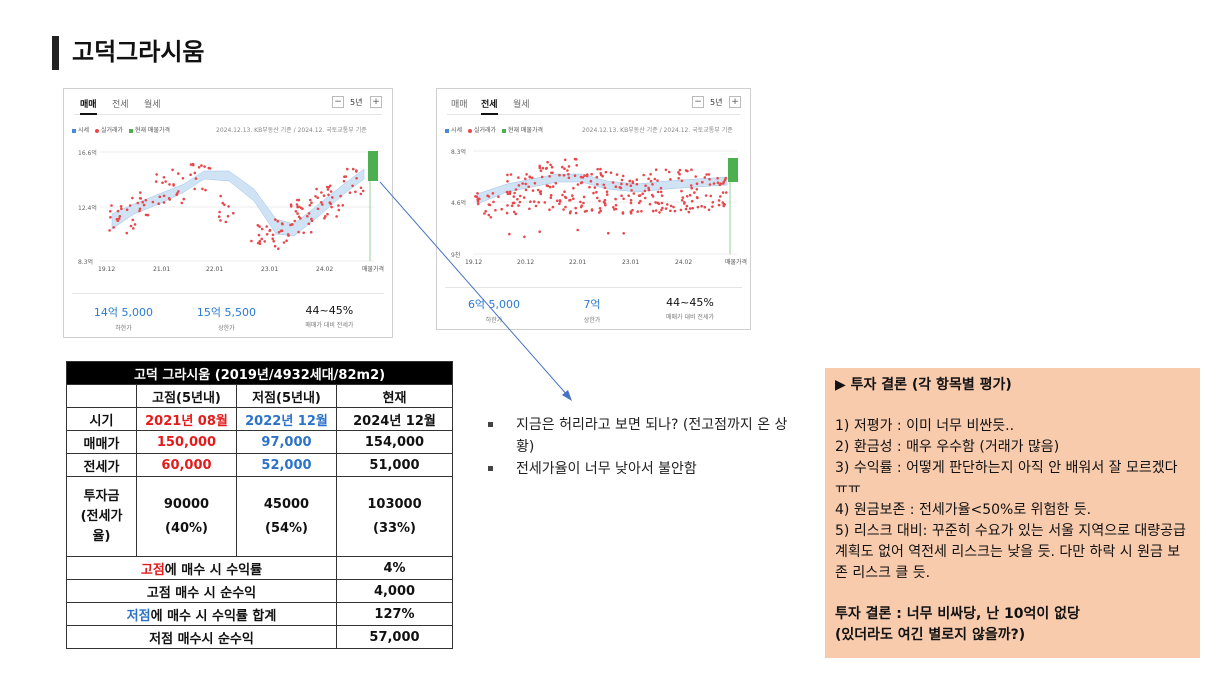 This screenshot has height=684, width=1216. Describe the element at coordinates (201, 637) in the screenshot. I see `summary-label: 저점 매수시 순수익` at that location.